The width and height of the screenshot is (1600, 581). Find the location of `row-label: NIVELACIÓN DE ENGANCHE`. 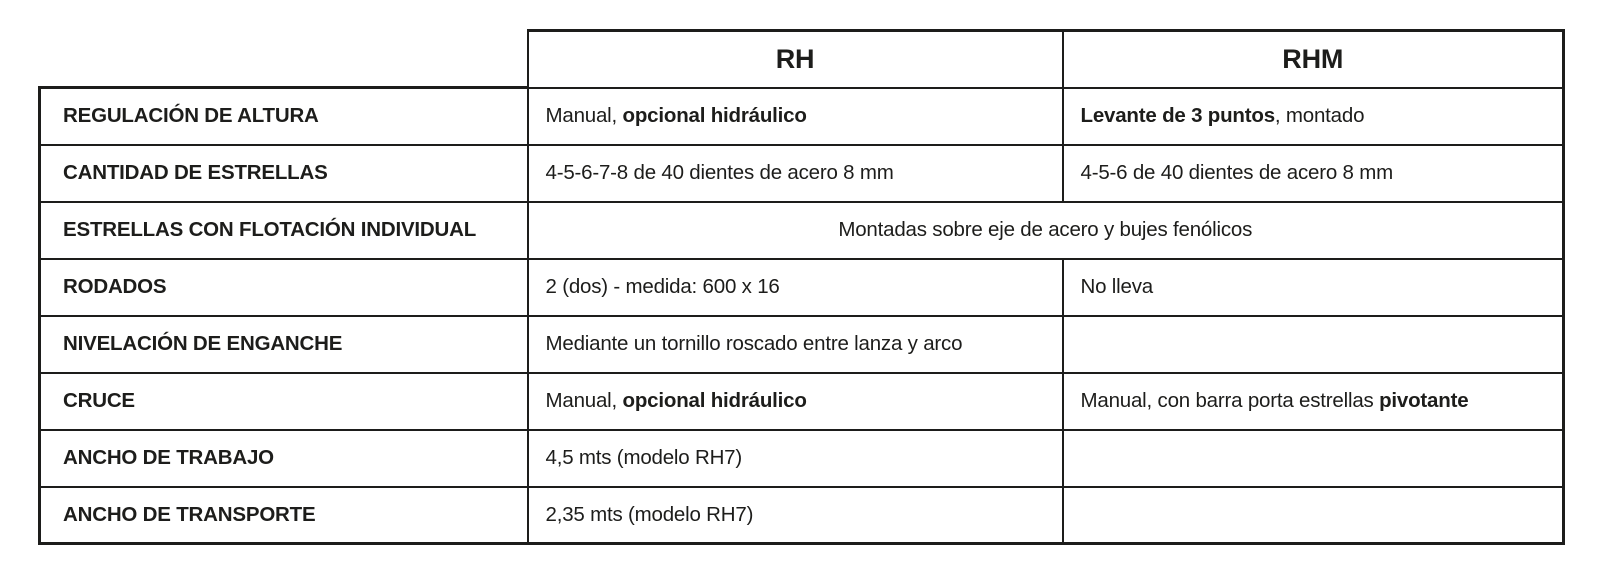

row-label: NIVELACIÓN DE ENGANCHE is located at coordinates (283, 344).